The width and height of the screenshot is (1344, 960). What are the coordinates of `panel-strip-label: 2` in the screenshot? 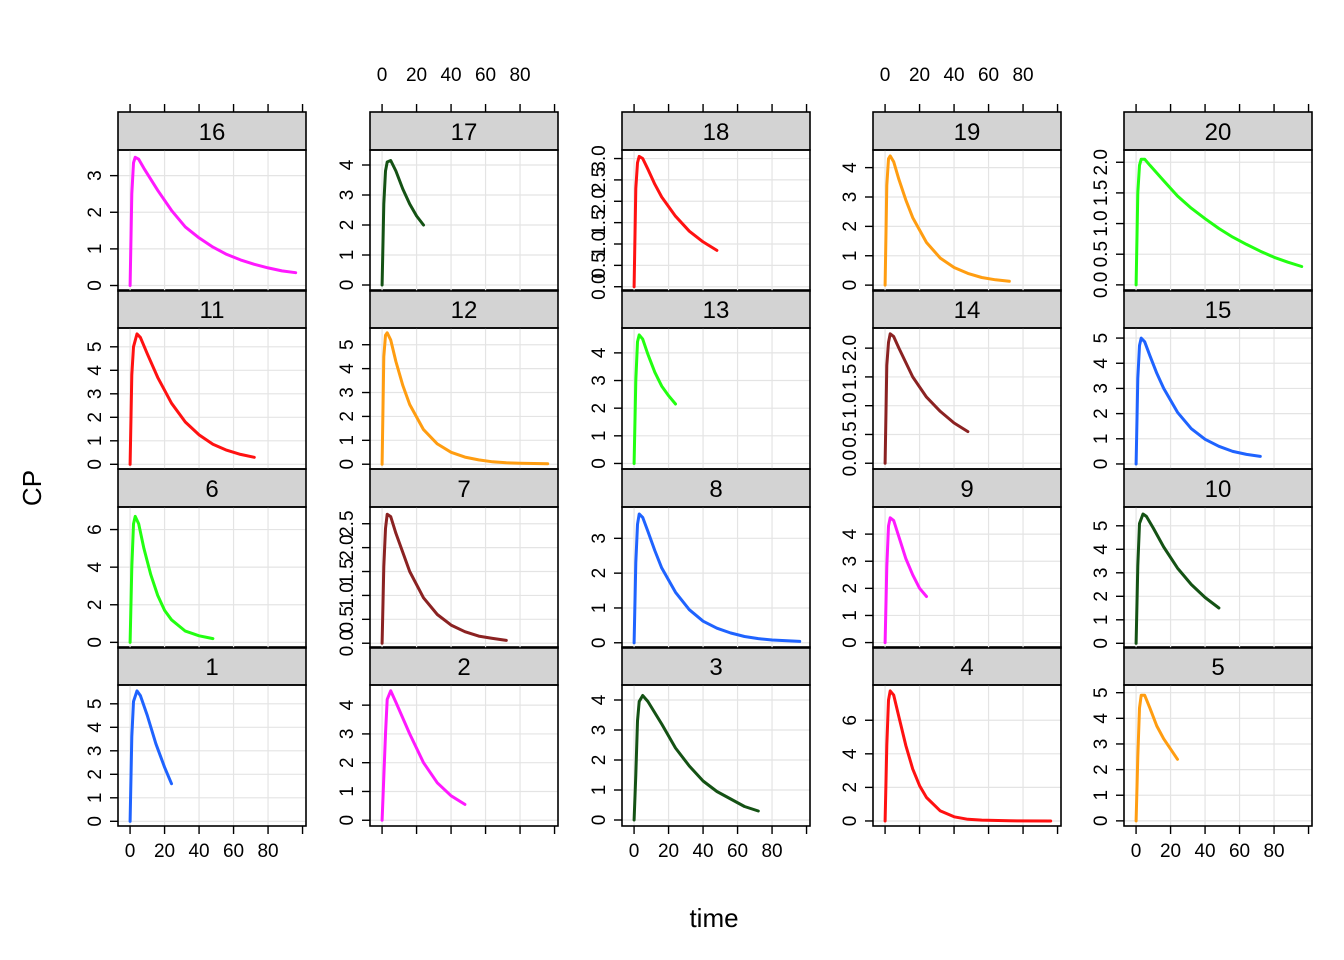 It's located at (463, 667).